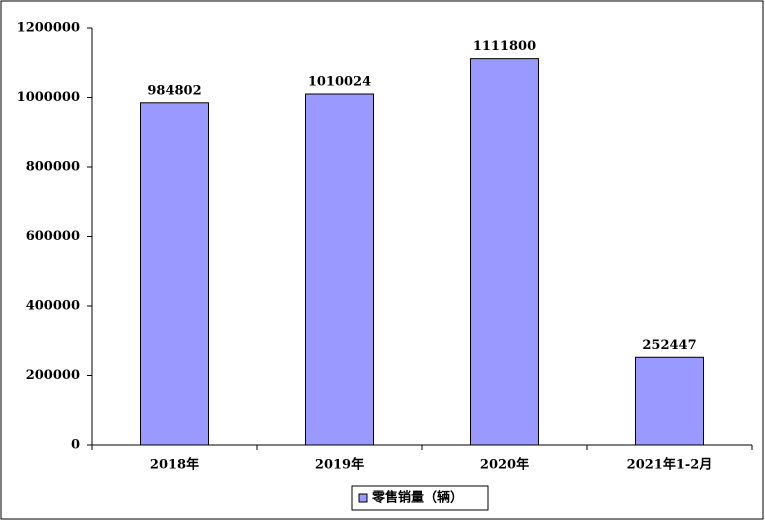 This screenshot has width=765, height=521. Describe the element at coordinates (339, 465) in the screenshot. I see `x-tick-label: 2019年` at that location.